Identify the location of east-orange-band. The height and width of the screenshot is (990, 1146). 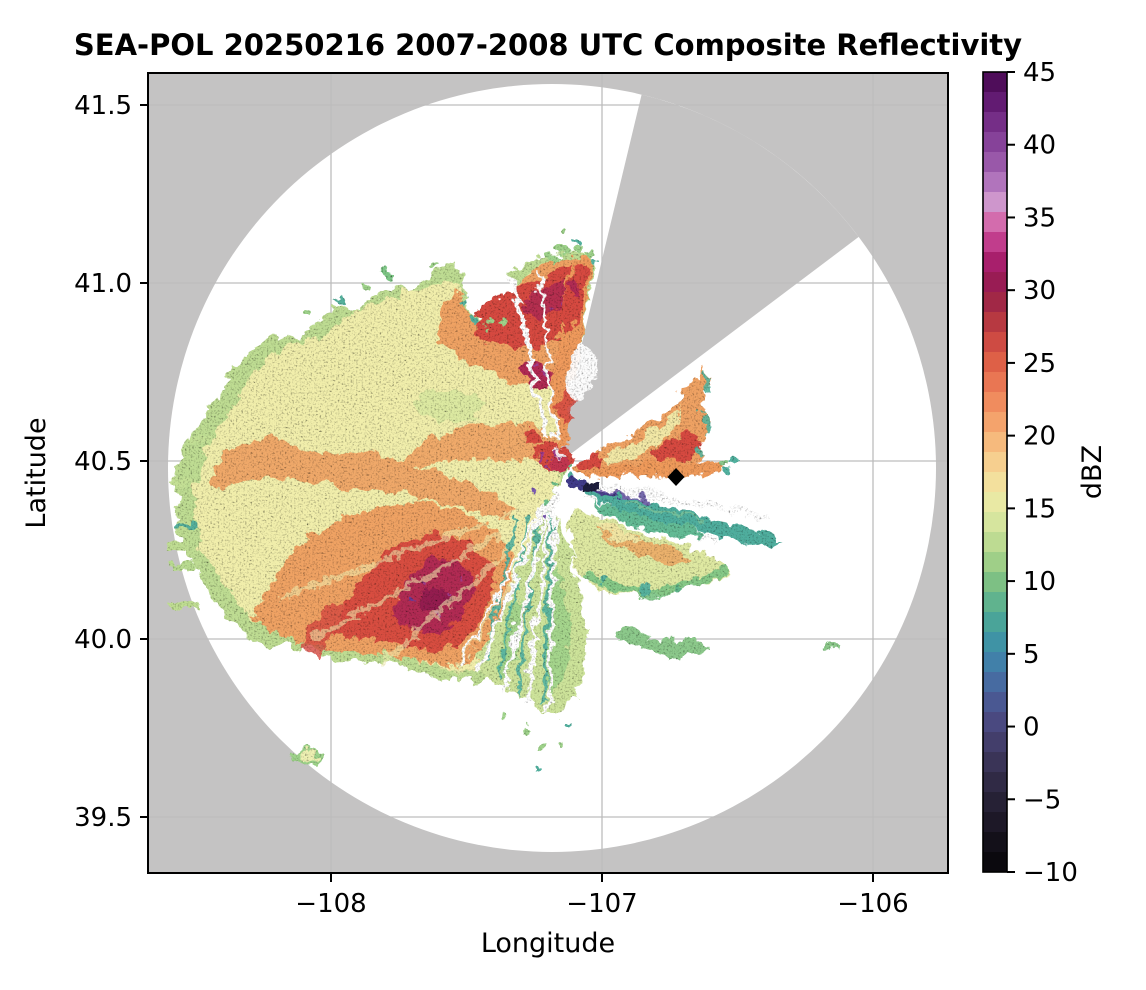
(647, 465).